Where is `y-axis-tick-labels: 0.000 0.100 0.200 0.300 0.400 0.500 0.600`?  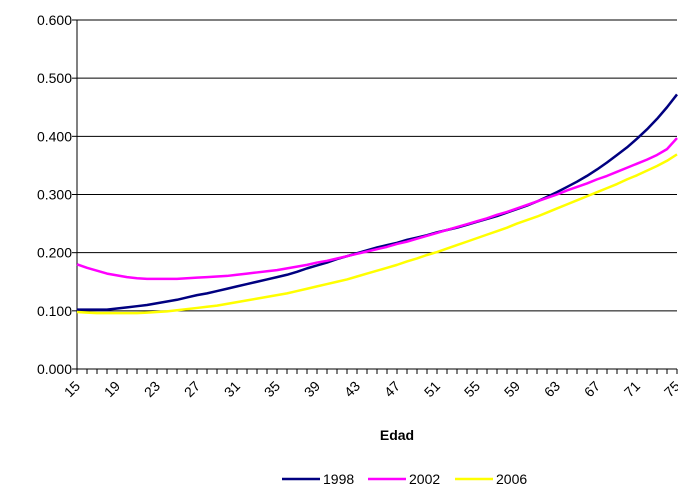
y-axis-tick-labels: 0.000 0.100 0.200 0.300 0.400 0.500 0.600 is located at coordinates (54, 194).